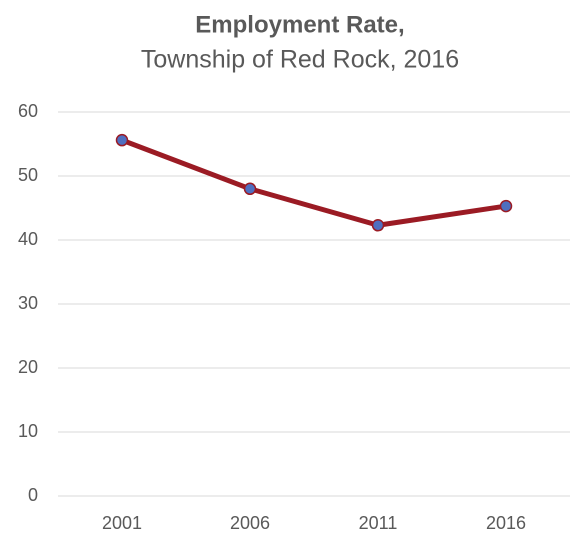 The height and width of the screenshot is (535, 570). What do you see at coordinates (28, 303) in the screenshot?
I see `y-tick-label: 30` at bounding box center [28, 303].